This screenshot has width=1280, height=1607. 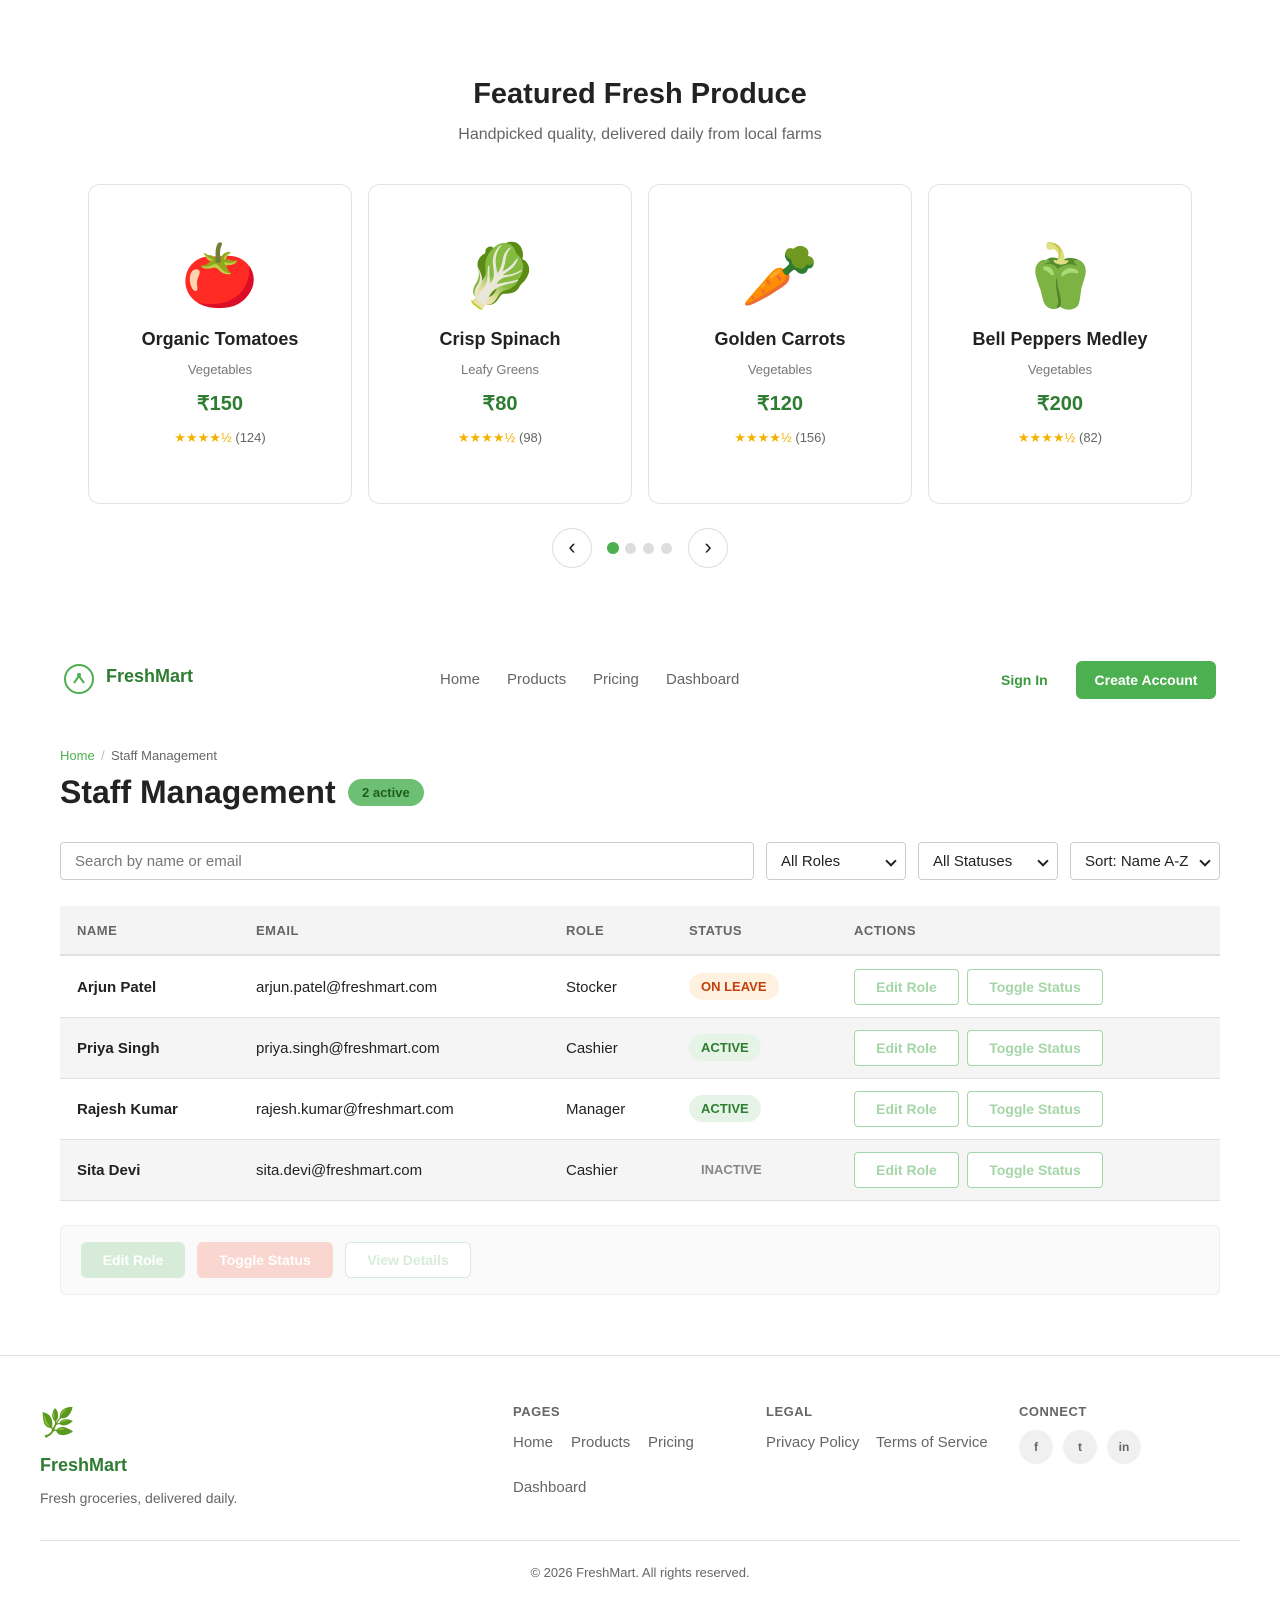 I want to click on staff-name: Sita Devi, so click(x=109, y=1170).